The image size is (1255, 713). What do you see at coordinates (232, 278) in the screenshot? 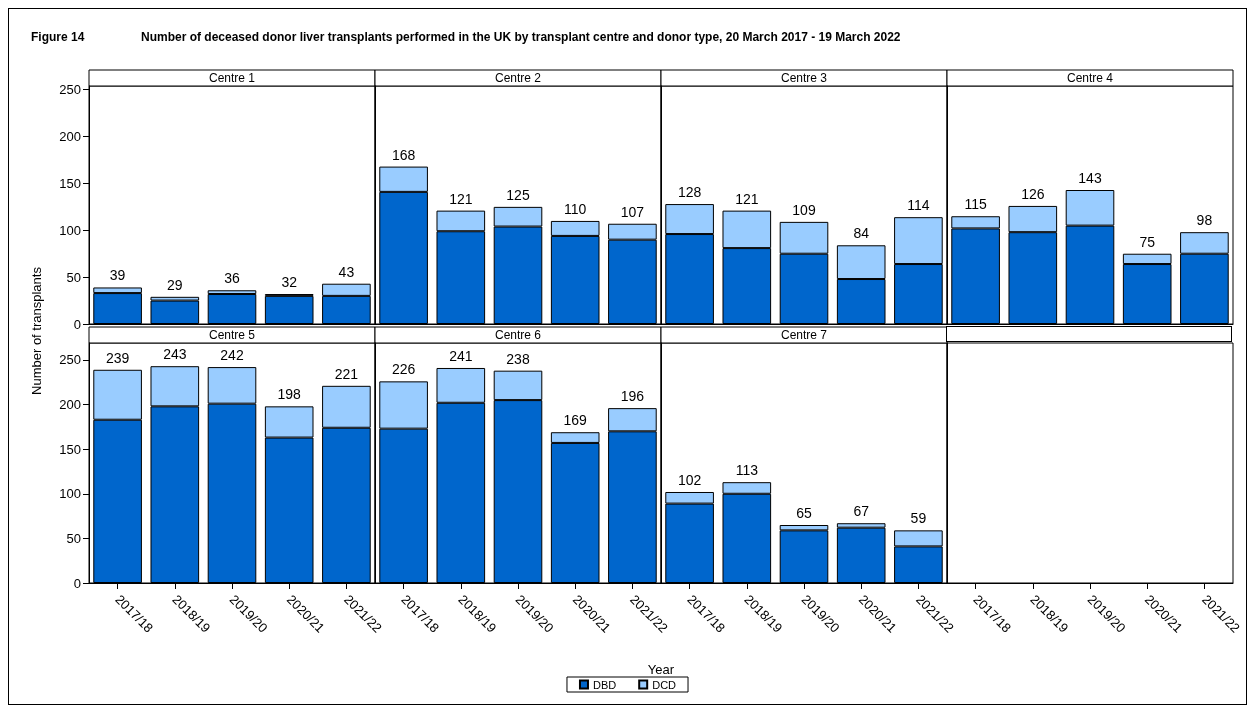
I see `total-label: 36` at bounding box center [232, 278].